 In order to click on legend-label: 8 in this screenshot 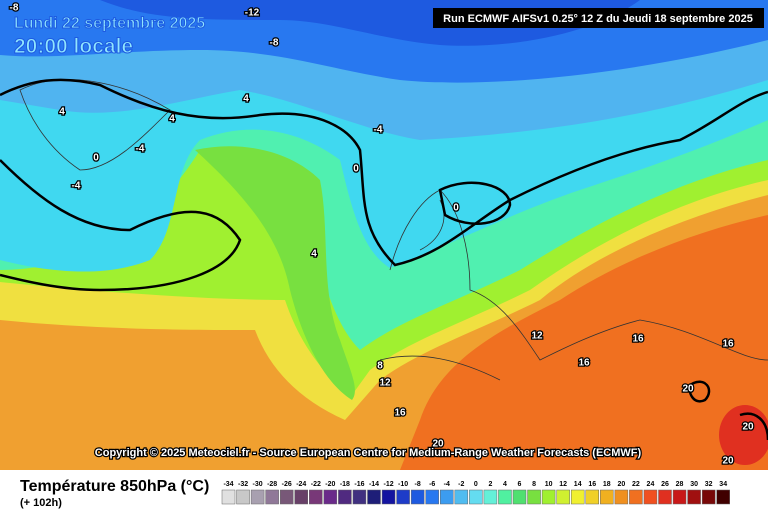, I will do `click(534, 484)`.